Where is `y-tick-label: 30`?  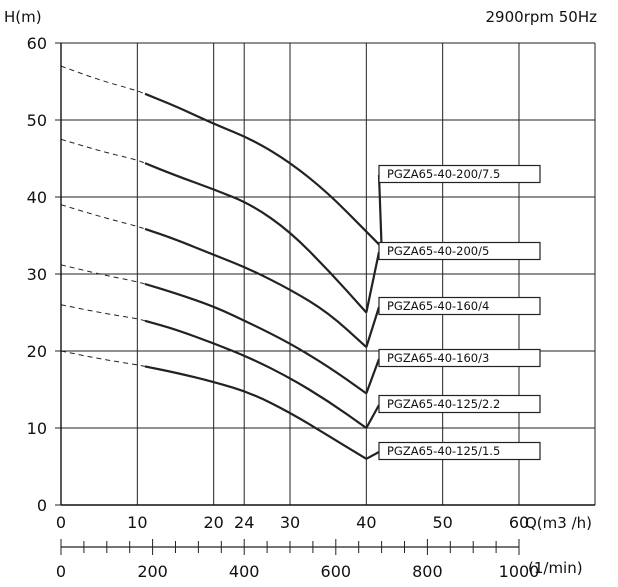
y-tick-label: 30 is located at coordinates (37, 274).